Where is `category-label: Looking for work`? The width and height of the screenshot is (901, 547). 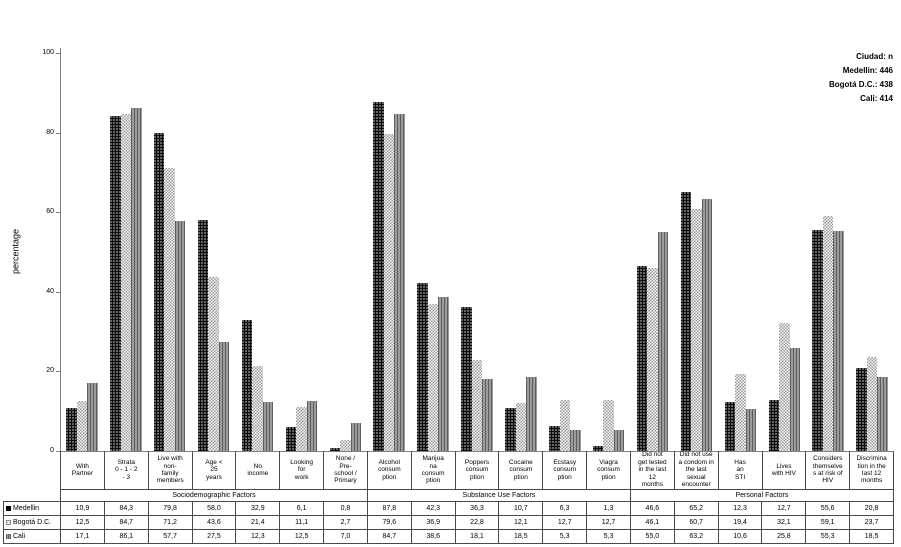 category-label: Looking for work is located at coordinates (302, 470).